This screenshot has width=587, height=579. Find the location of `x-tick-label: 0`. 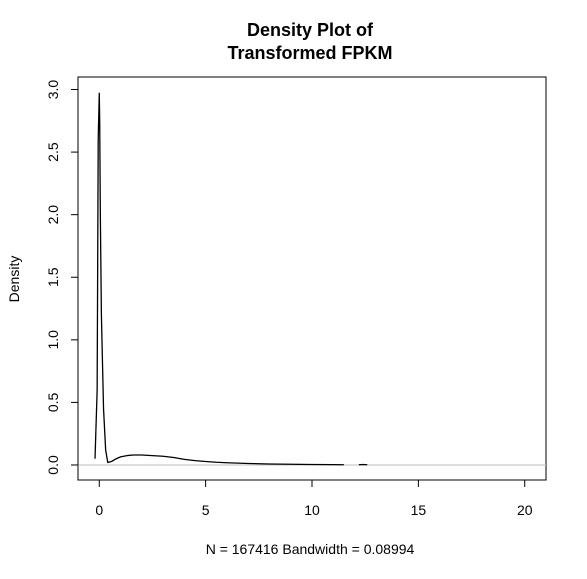

x-tick-label: 0 is located at coordinates (99, 510).